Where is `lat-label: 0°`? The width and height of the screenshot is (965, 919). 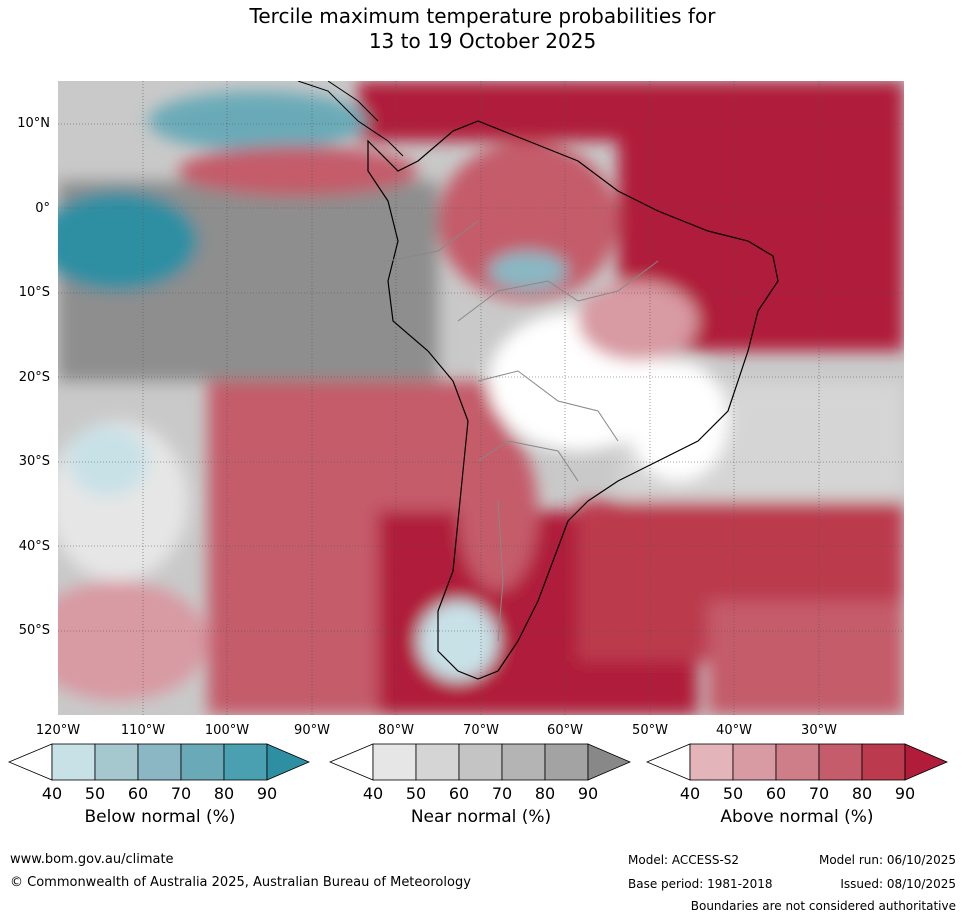 lat-label: 0° is located at coordinates (42, 208).